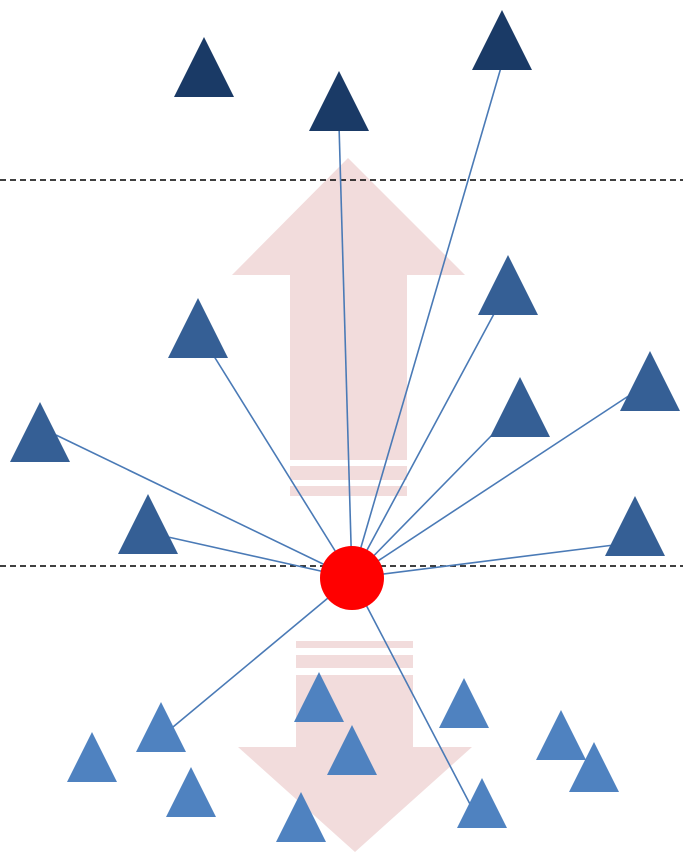  I want to click on upward-arrow-shape, so click(348, 309).